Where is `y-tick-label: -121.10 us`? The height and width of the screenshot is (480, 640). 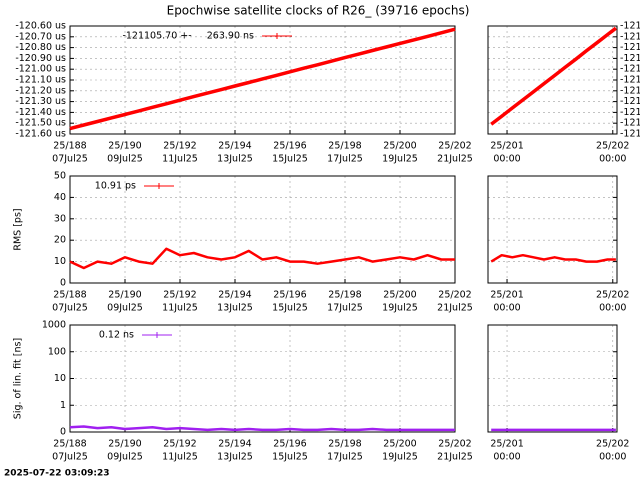 y-tick-label: -121.10 us is located at coordinates (40, 80).